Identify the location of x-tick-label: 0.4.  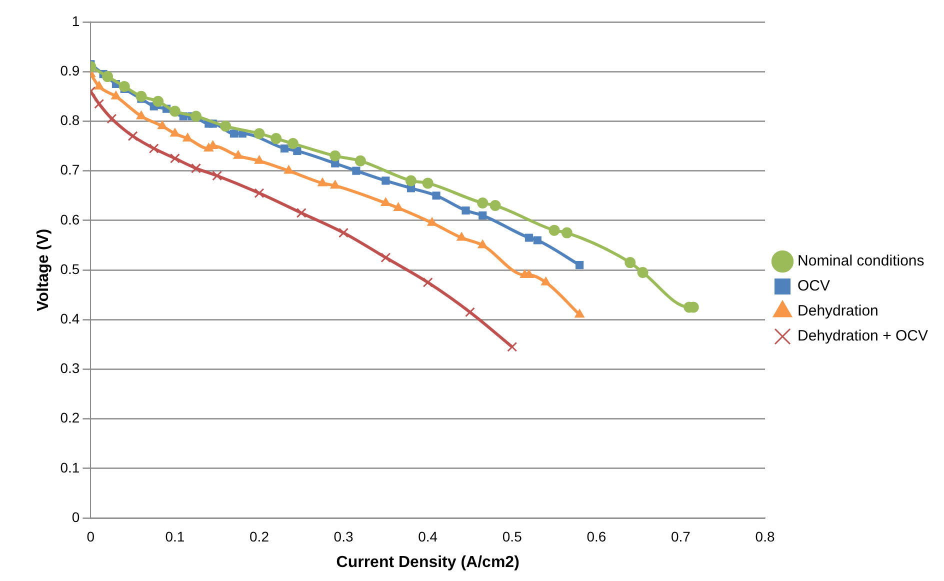
(428, 536).